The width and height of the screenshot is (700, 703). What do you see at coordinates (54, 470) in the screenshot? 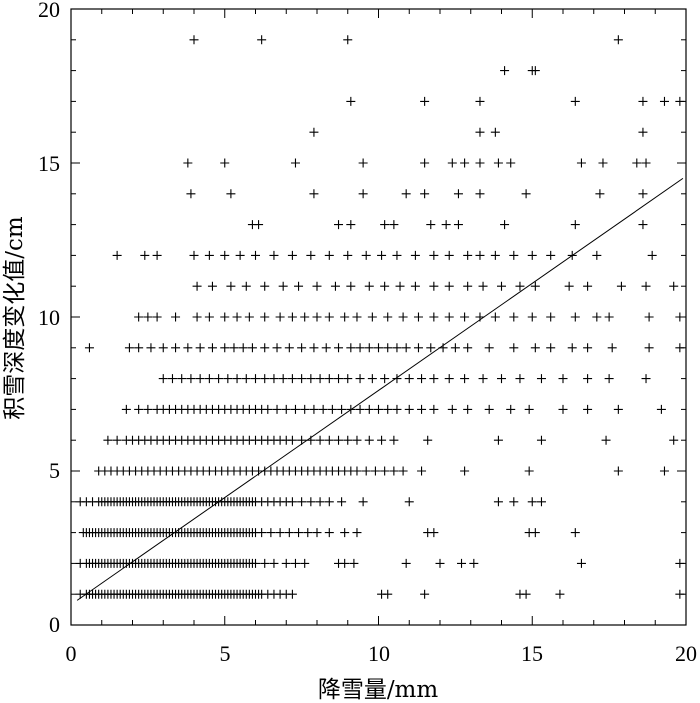
I see `y-tick-label: 5` at bounding box center [54, 470].